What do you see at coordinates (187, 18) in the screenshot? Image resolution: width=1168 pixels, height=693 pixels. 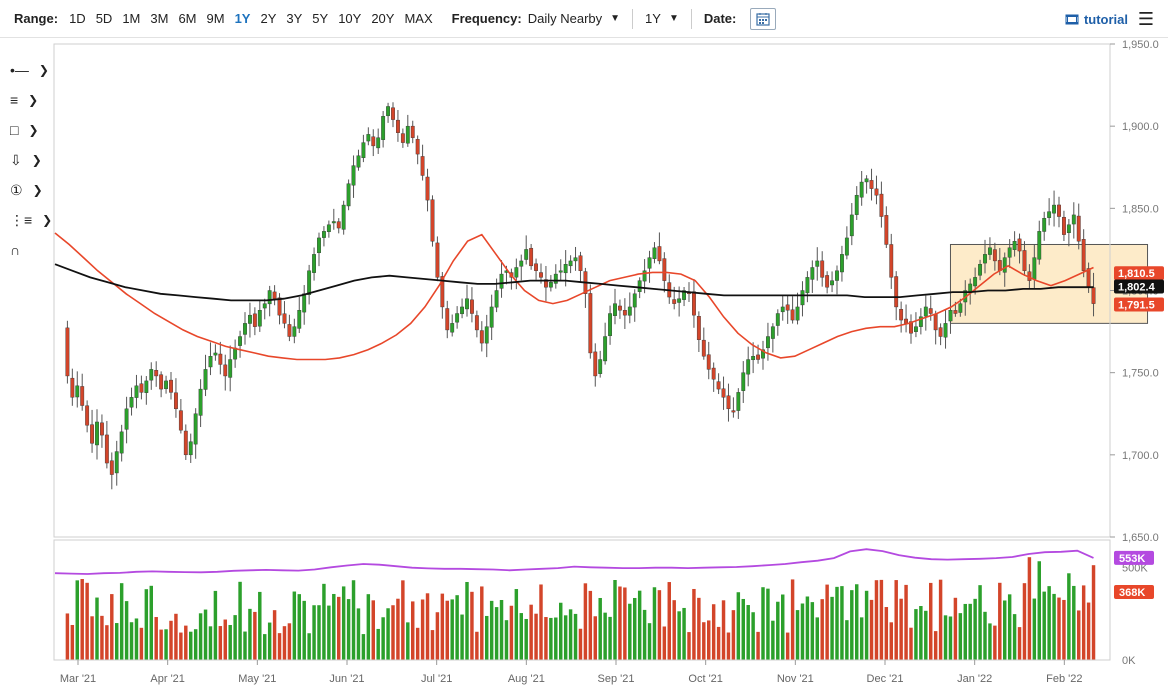 I see `range-button-6m: 6M` at bounding box center [187, 18].